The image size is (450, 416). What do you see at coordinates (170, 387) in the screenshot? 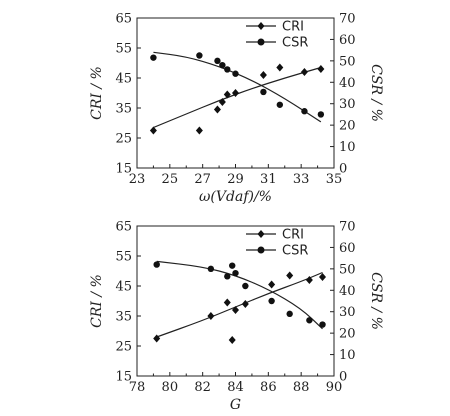
I see `x-tick-label: 80` at bounding box center [170, 387].